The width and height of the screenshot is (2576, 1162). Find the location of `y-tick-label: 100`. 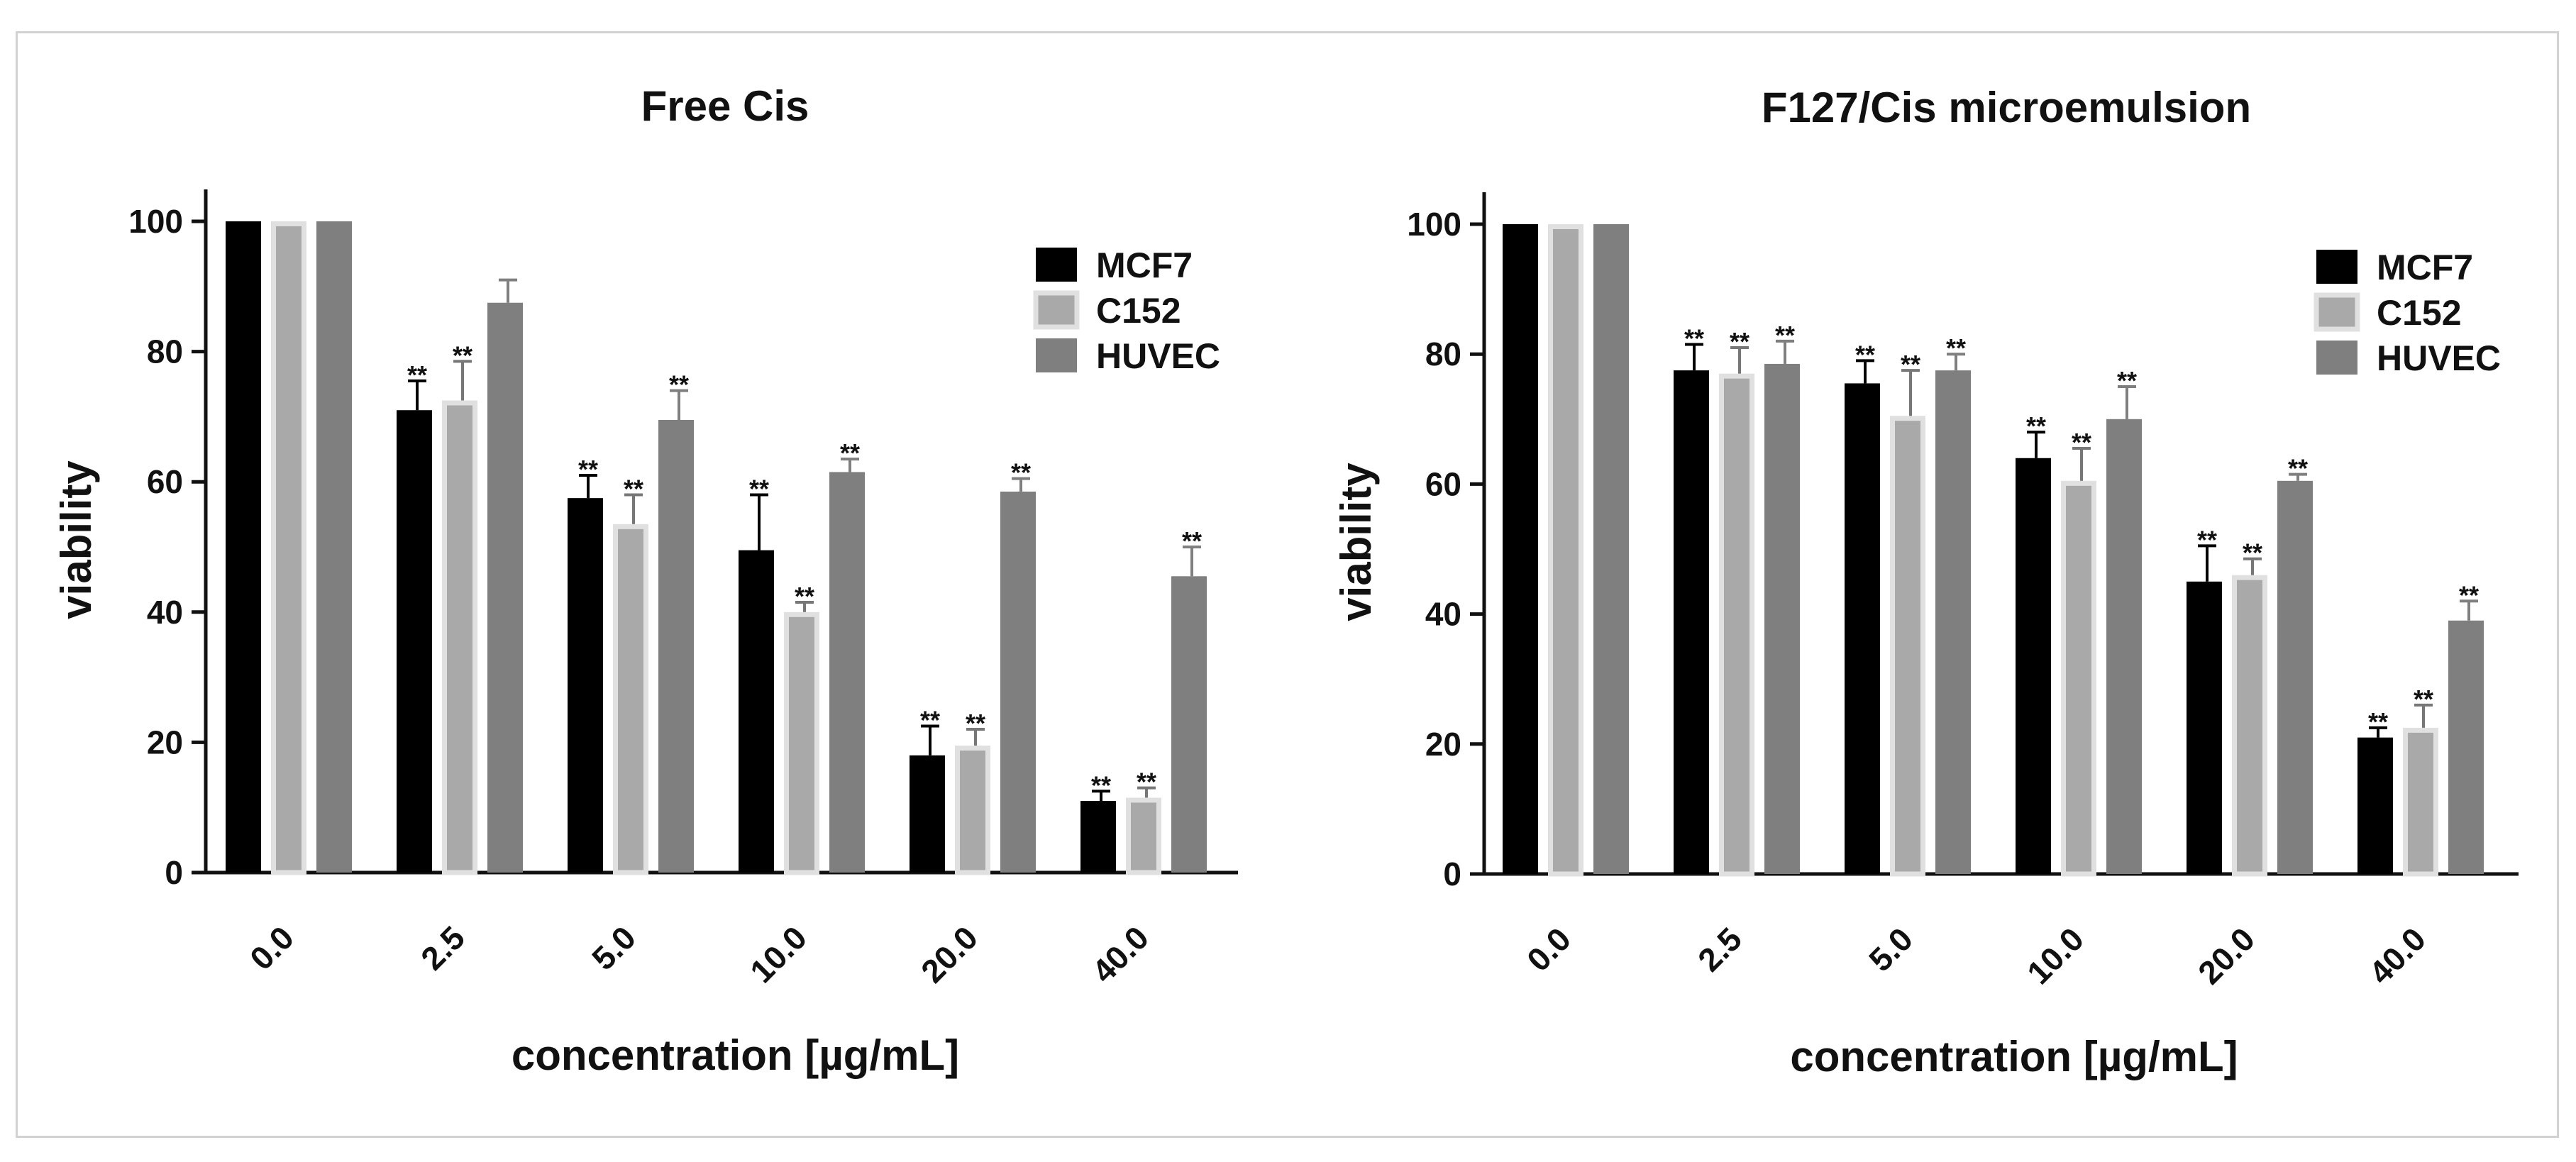

y-tick-label: 100 is located at coordinates (1434, 224).